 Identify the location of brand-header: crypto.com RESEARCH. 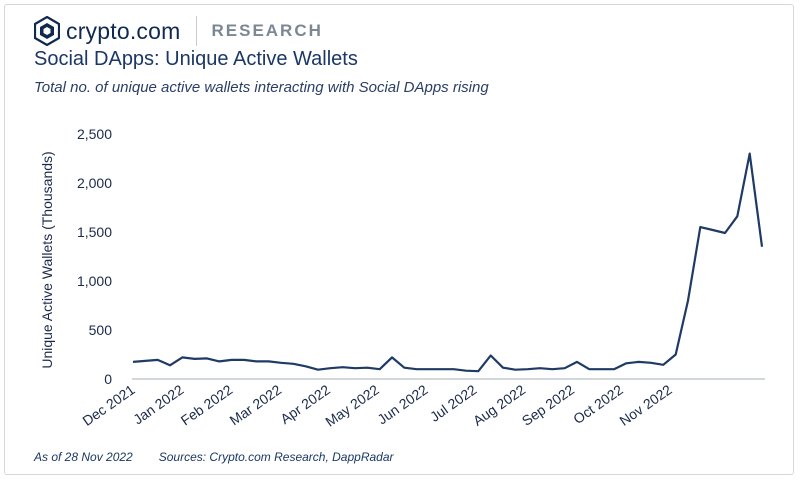
(178, 31).